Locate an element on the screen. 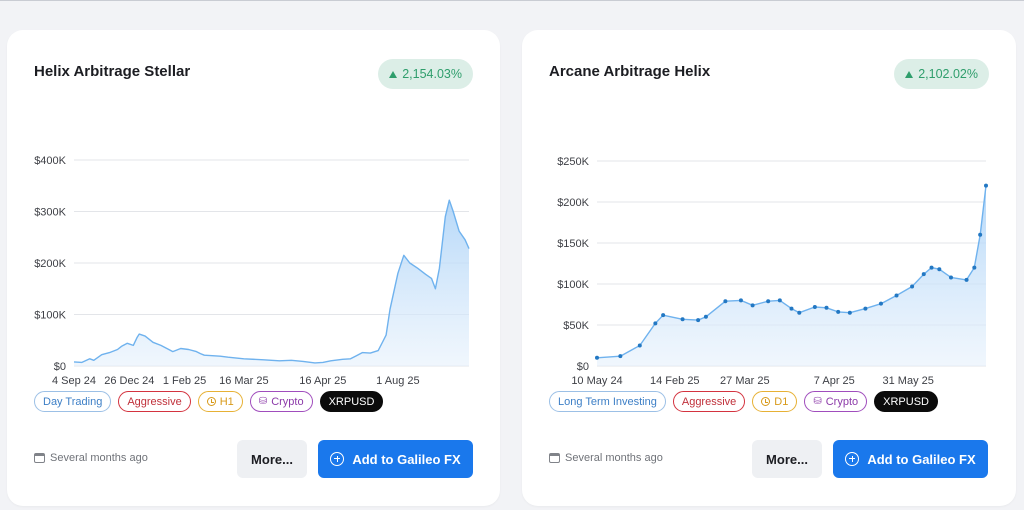 The width and height of the screenshot is (1024, 510). tag-timeframe-label: H1 is located at coordinates (226, 401).